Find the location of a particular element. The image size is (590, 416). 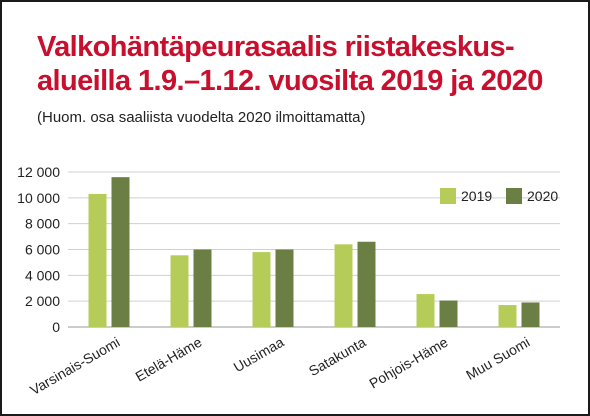

category-label: Satakunta is located at coordinates (337, 356).